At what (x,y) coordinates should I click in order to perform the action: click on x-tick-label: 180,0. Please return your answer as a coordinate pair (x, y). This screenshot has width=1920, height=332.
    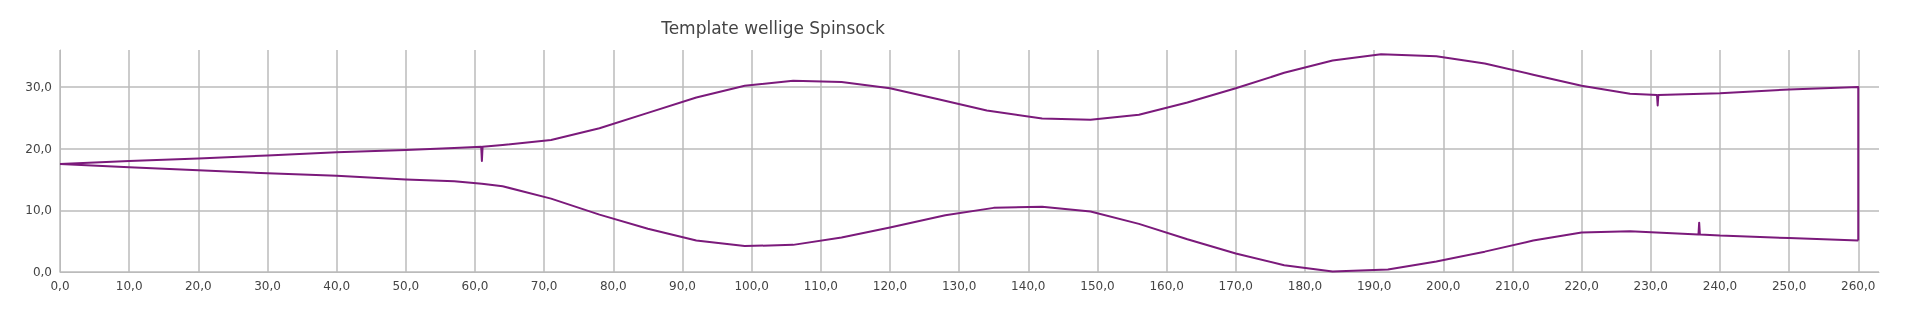
    Looking at the image, I should click on (1305, 286).